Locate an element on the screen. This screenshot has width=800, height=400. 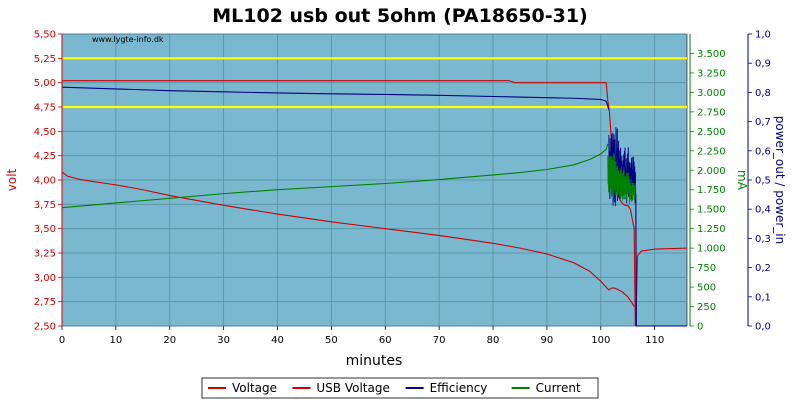
mid-tick-label: 500 is located at coordinates (706, 288).